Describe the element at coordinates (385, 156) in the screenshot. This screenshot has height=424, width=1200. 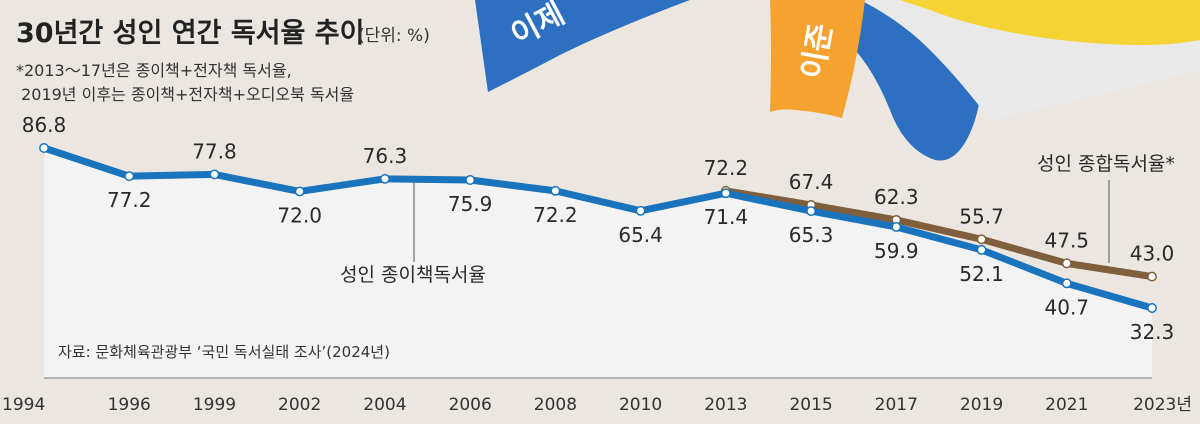
I see `data-label: 76.3` at that location.